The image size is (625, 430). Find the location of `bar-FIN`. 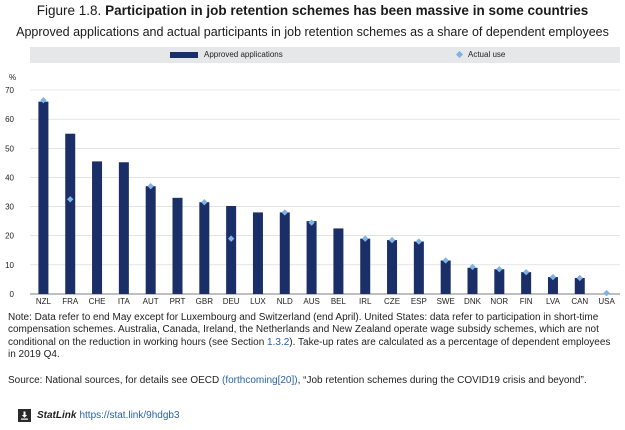

bar-FIN is located at coordinates (526, 283).